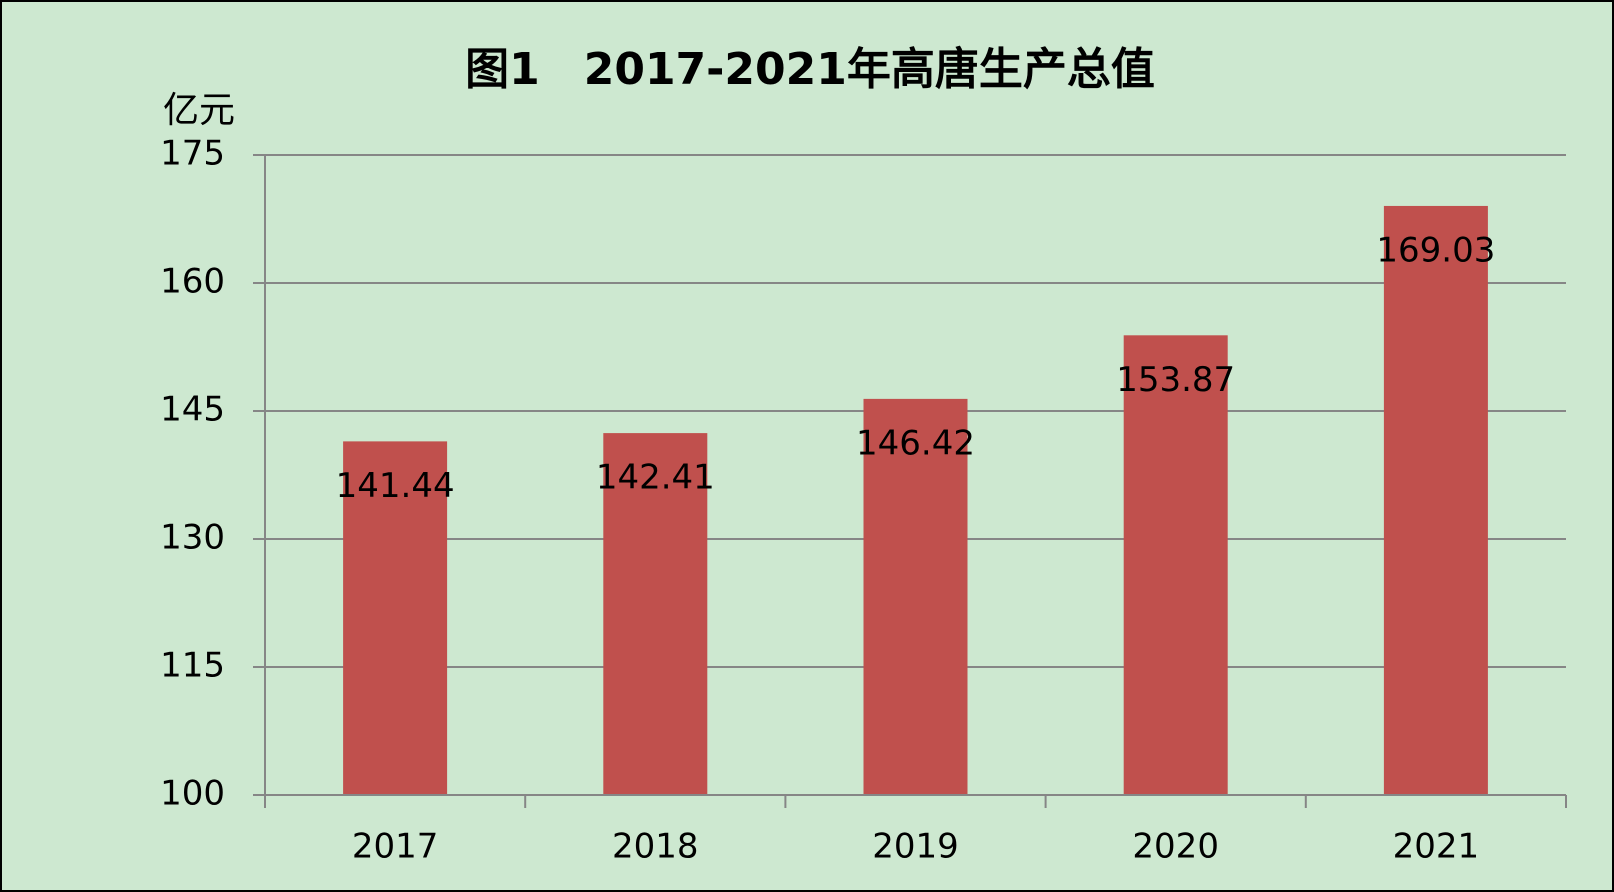  What do you see at coordinates (192, 666) in the screenshot?
I see `y-tick-label: 115` at bounding box center [192, 666].